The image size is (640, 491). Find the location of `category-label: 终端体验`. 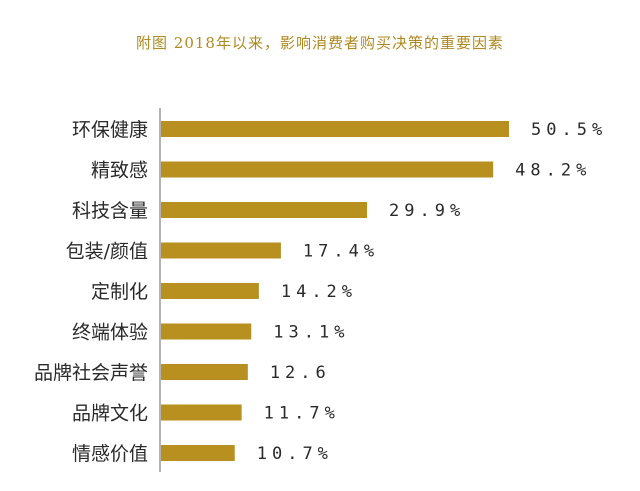

category-label: 终端体验 is located at coordinates (110, 333).